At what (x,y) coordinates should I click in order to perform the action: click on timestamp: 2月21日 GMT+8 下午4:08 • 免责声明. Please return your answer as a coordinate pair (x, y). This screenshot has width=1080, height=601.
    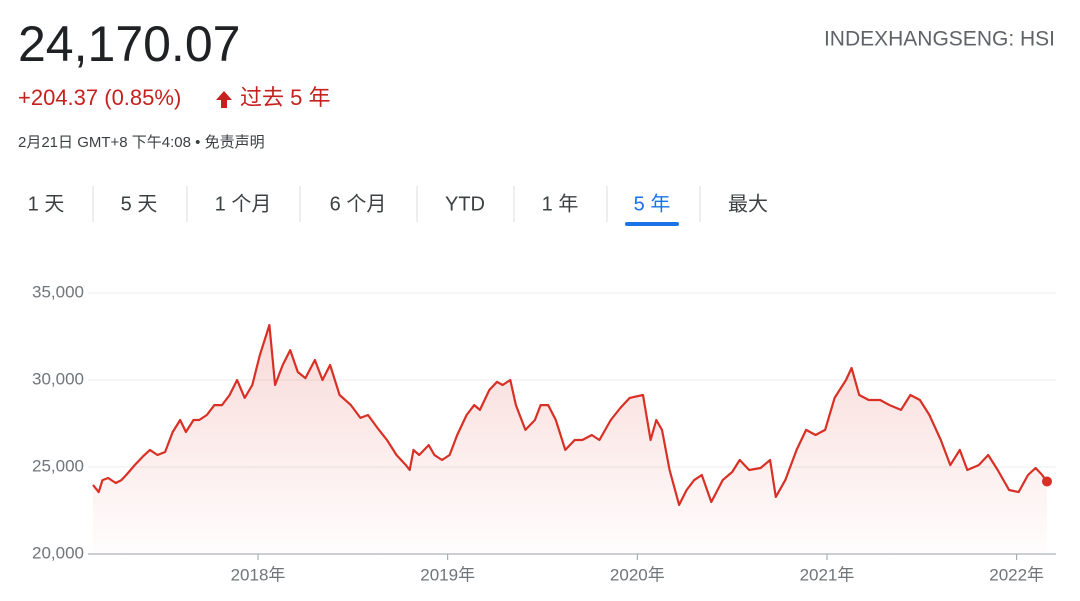
    Looking at the image, I should click on (141, 142).